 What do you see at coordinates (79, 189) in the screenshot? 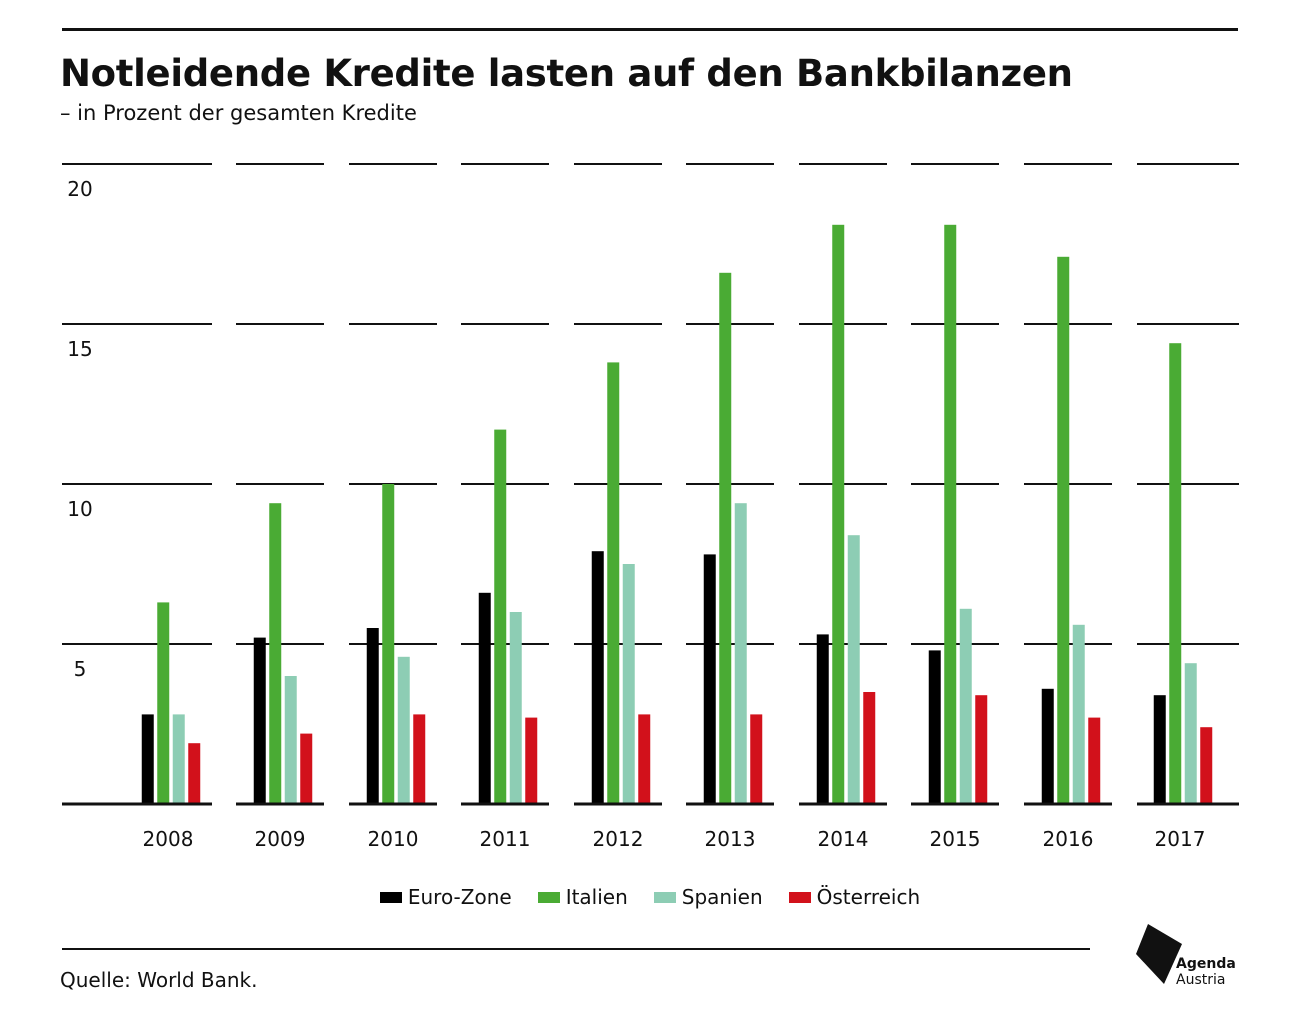
I see `y-tick-label: 20` at bounding box center [79, 189].